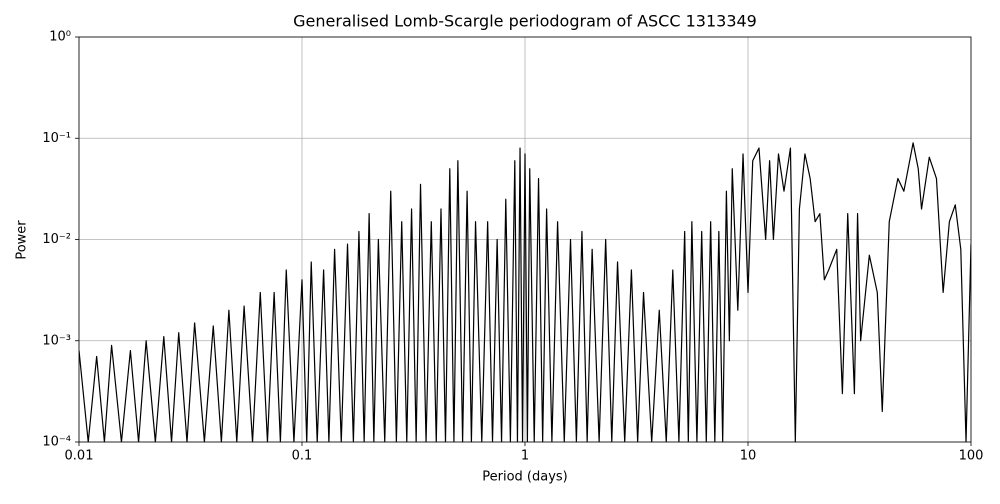 The image size is (1000, 504). Describe the element at coordinates (971, 456) in the screenshot. I see `x-tick-label: 100` at that location.